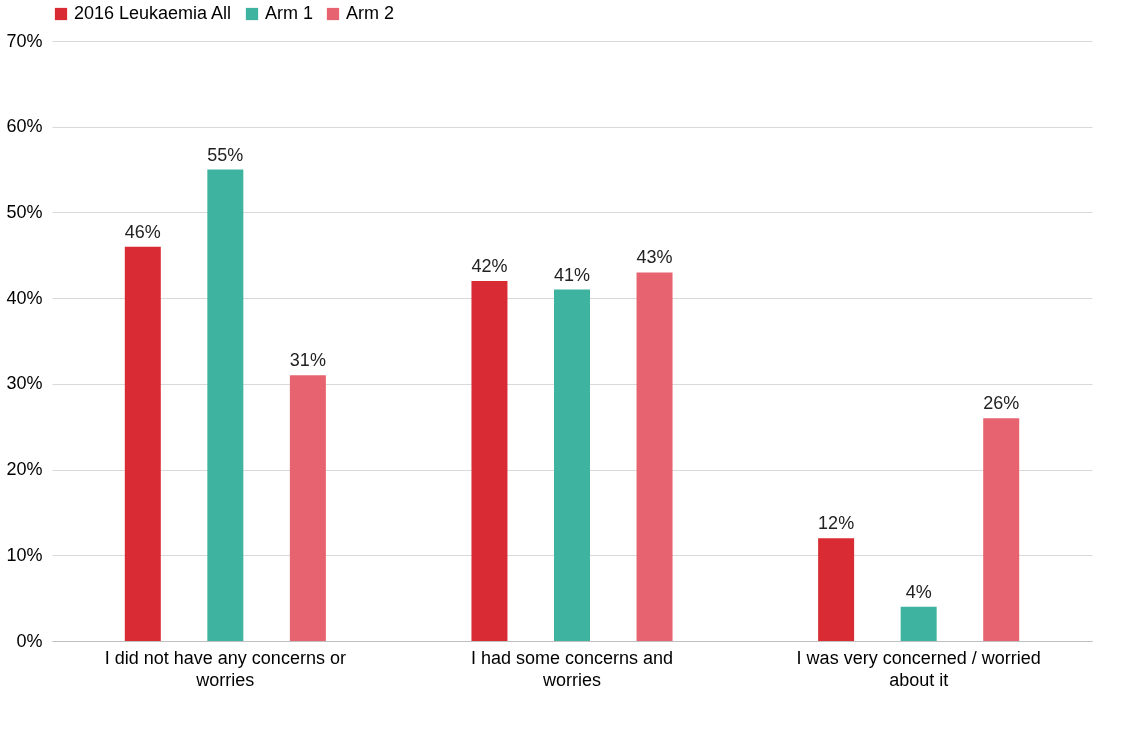 The image size is (1127, 742). Describe the element at coordinates (225, 668) in the screenshot. I see `x-tick-label: I did not have any concerns or worries` at that location.